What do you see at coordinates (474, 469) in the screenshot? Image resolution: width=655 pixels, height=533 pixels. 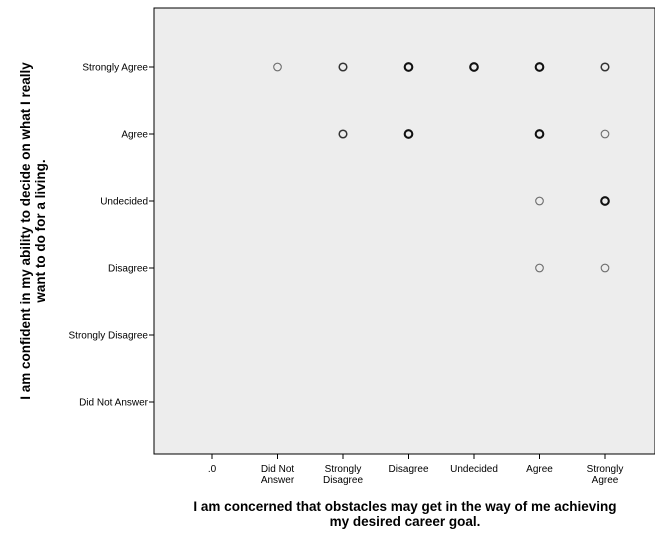 I see `x-tick-label: Undecided` at bounding box center [474, 469].